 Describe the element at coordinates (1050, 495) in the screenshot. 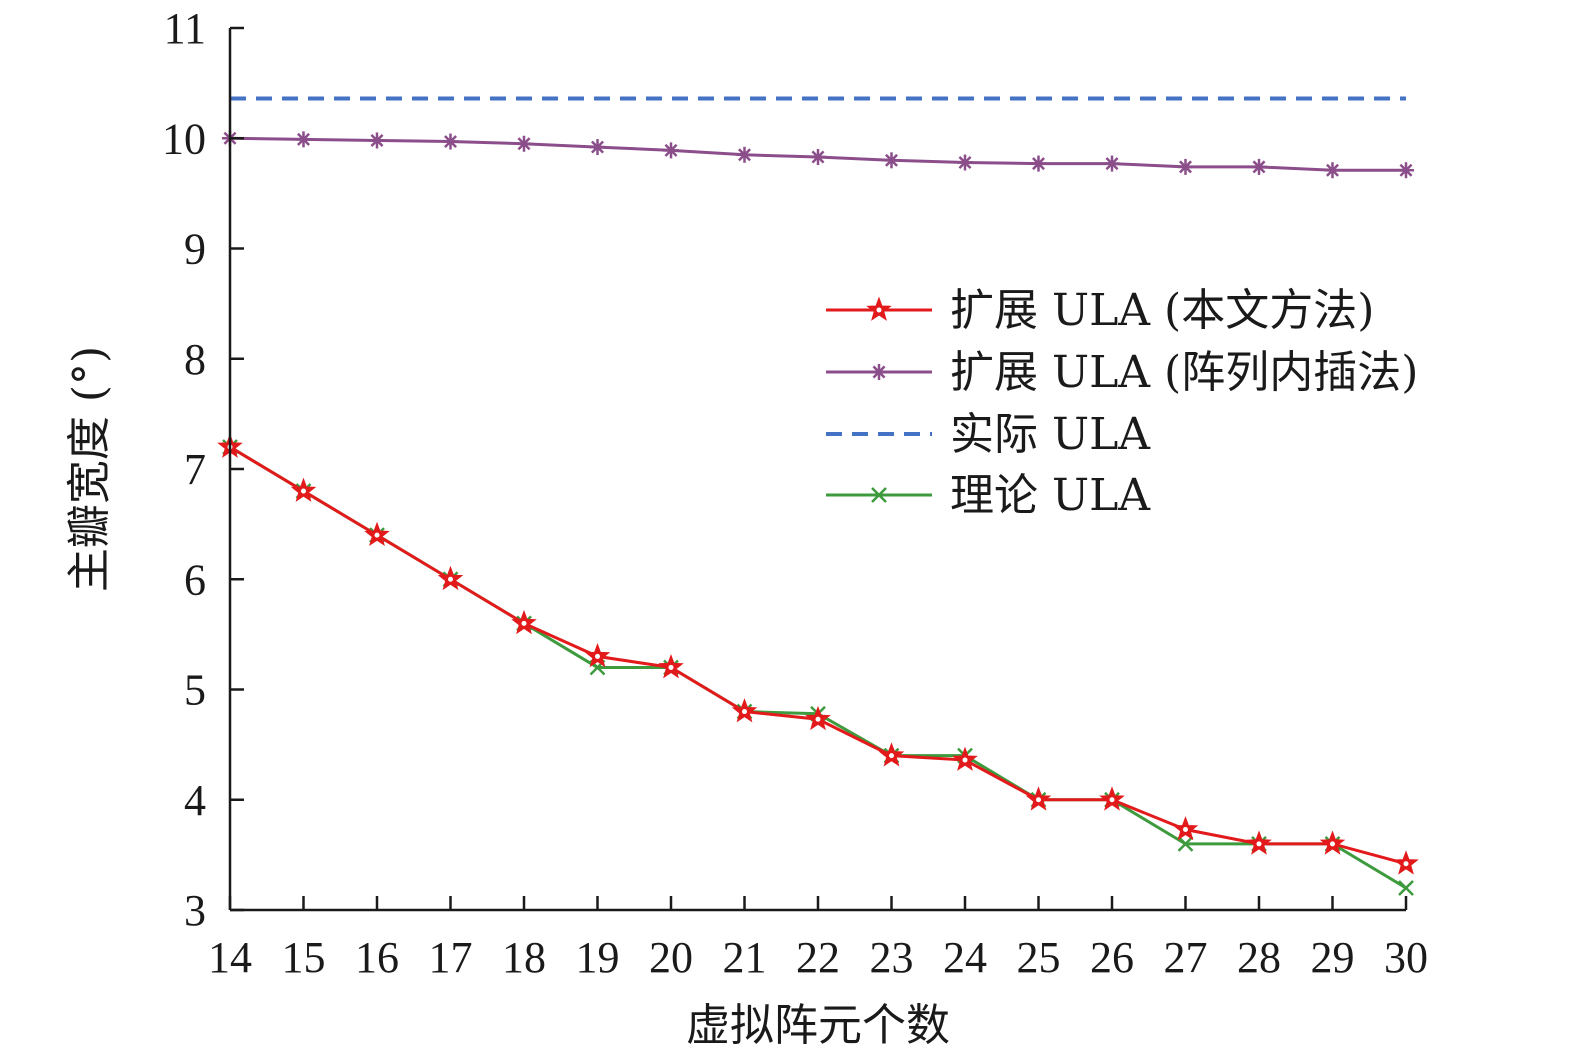

I see `legend-label: 理论 ULA` at that location.